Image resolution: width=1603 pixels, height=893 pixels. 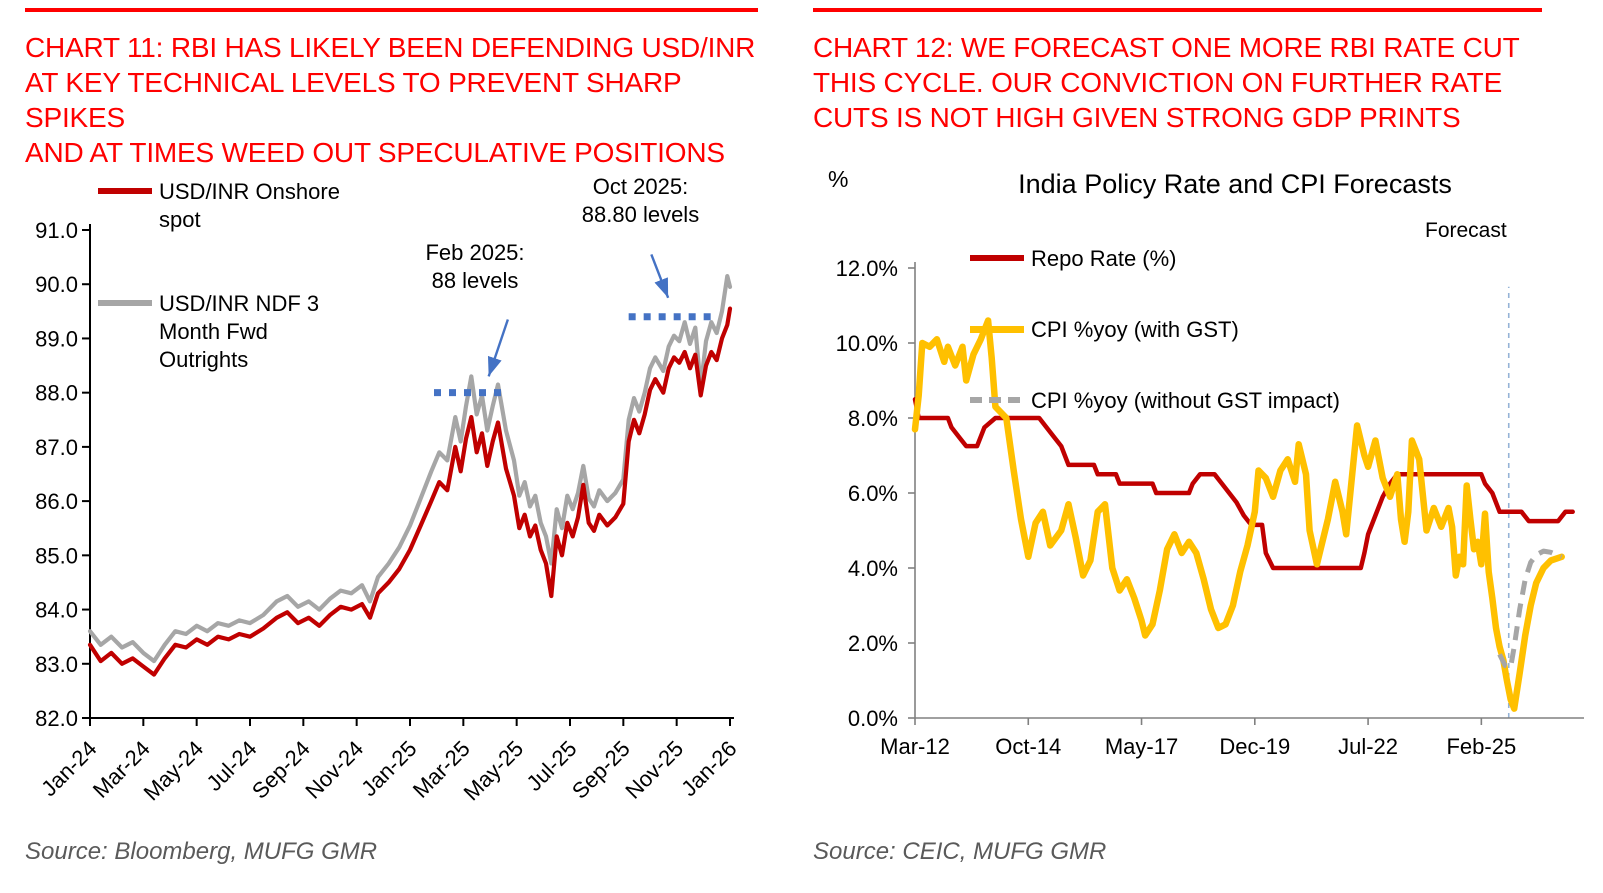 I want to click on cpi-line-swatch, so click(x=997, y=329).